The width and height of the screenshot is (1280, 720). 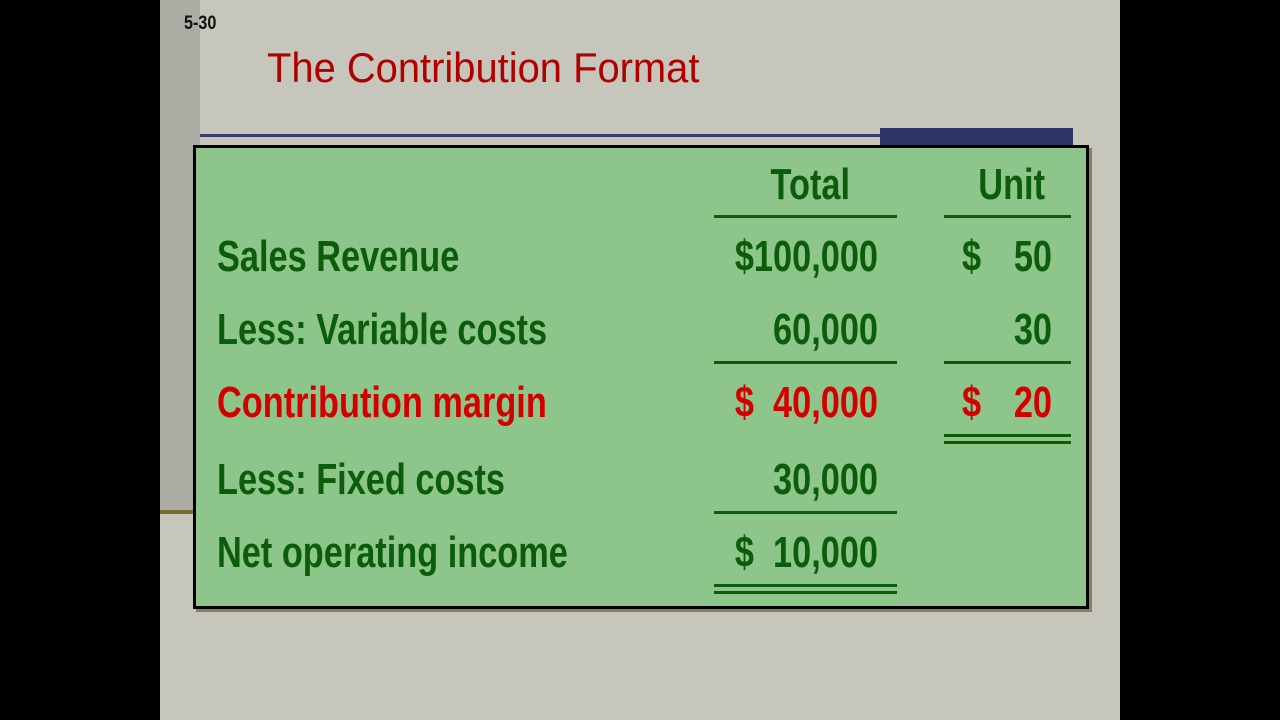 What do you see at coordinates (1032, 329) in the screenshot?
I see `unit-variable: 30` at bounding box center [1032, 329].